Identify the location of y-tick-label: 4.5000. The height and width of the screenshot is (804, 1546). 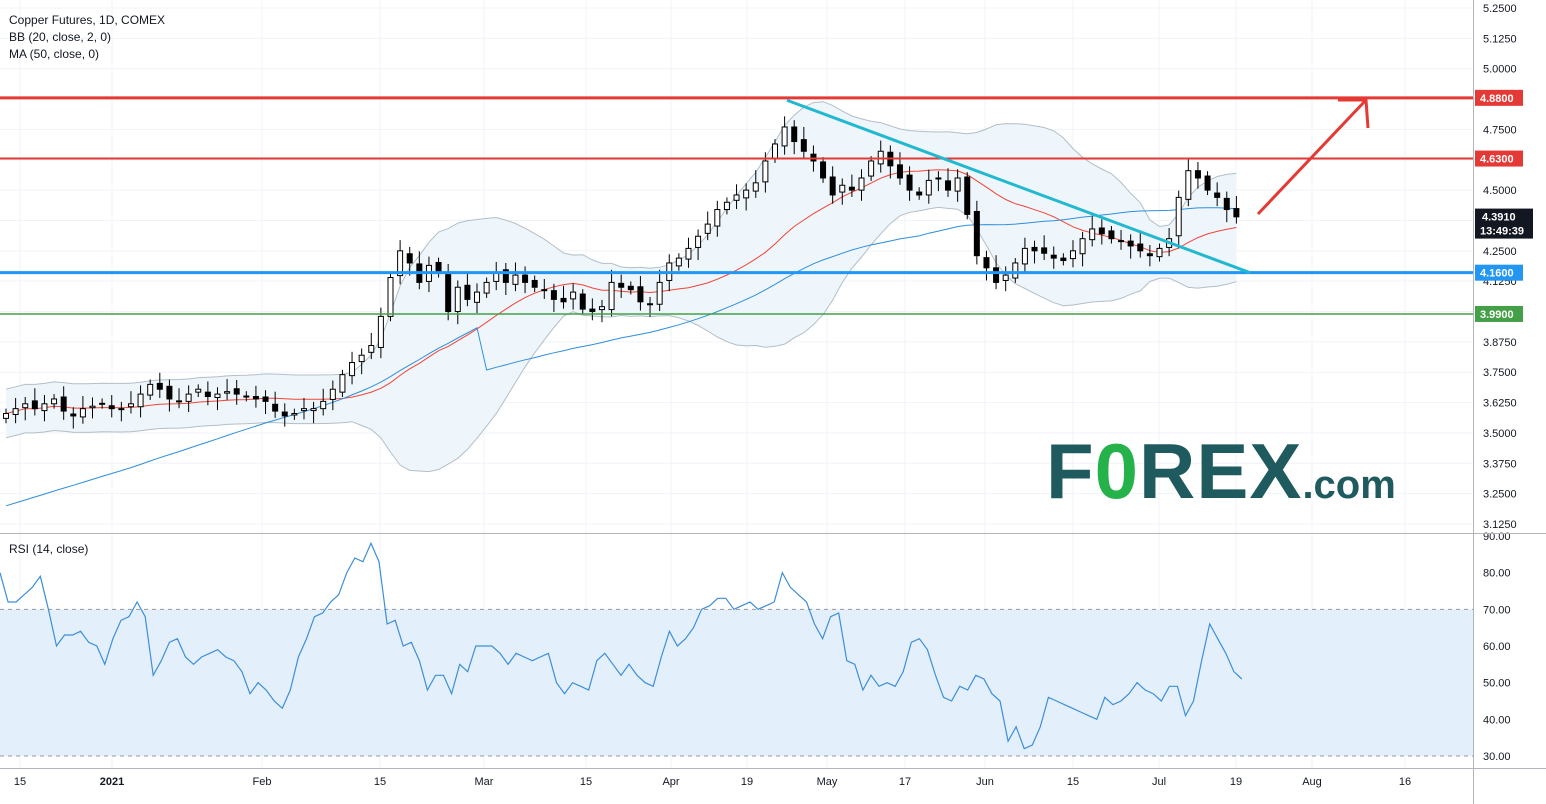
(1500, 191).